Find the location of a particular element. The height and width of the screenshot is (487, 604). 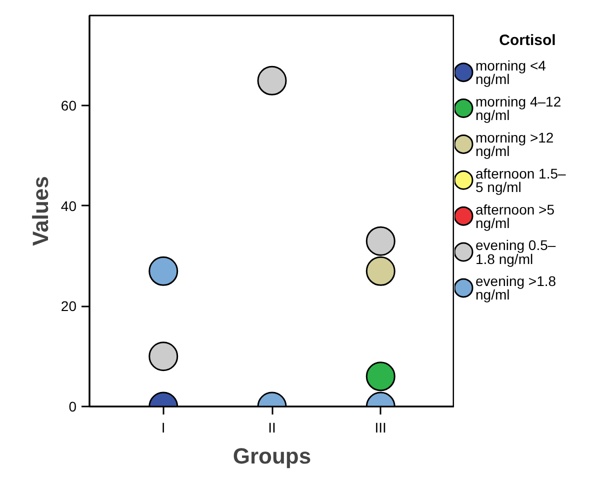

y-tick-label: 20 is located at coordinates (68, 306).